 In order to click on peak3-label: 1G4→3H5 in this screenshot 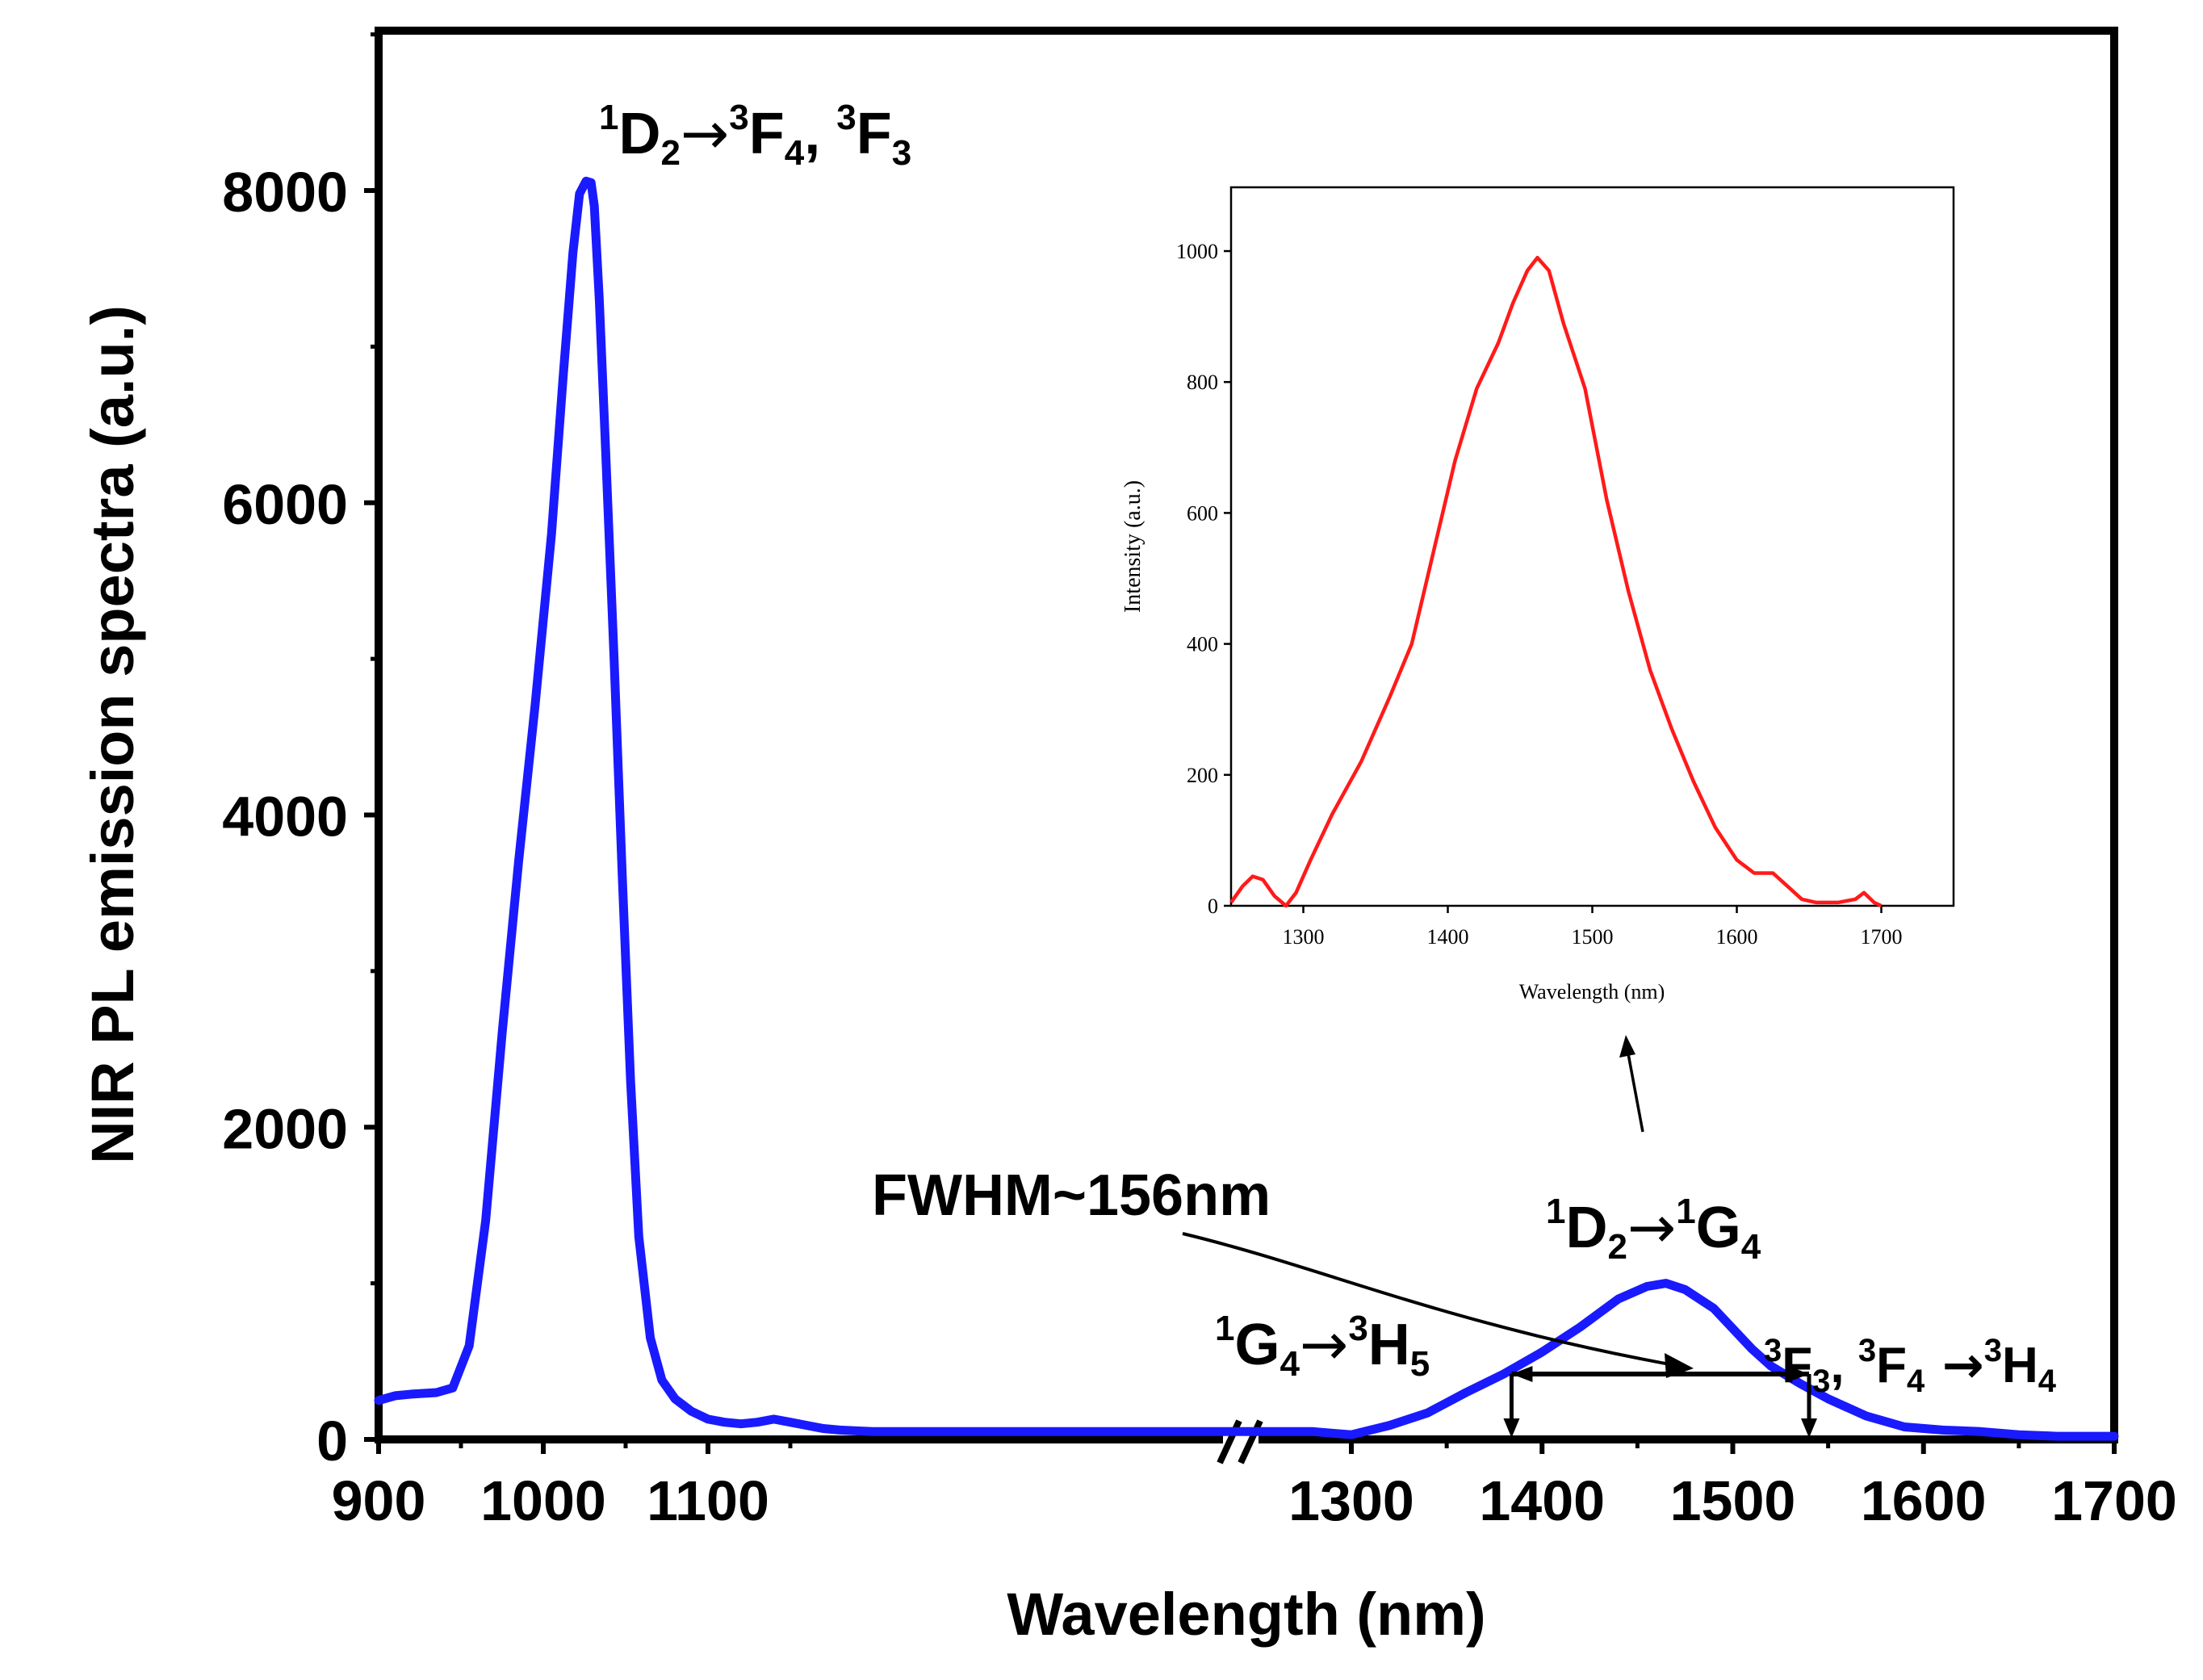, I will do `click(1322, 1346)`.